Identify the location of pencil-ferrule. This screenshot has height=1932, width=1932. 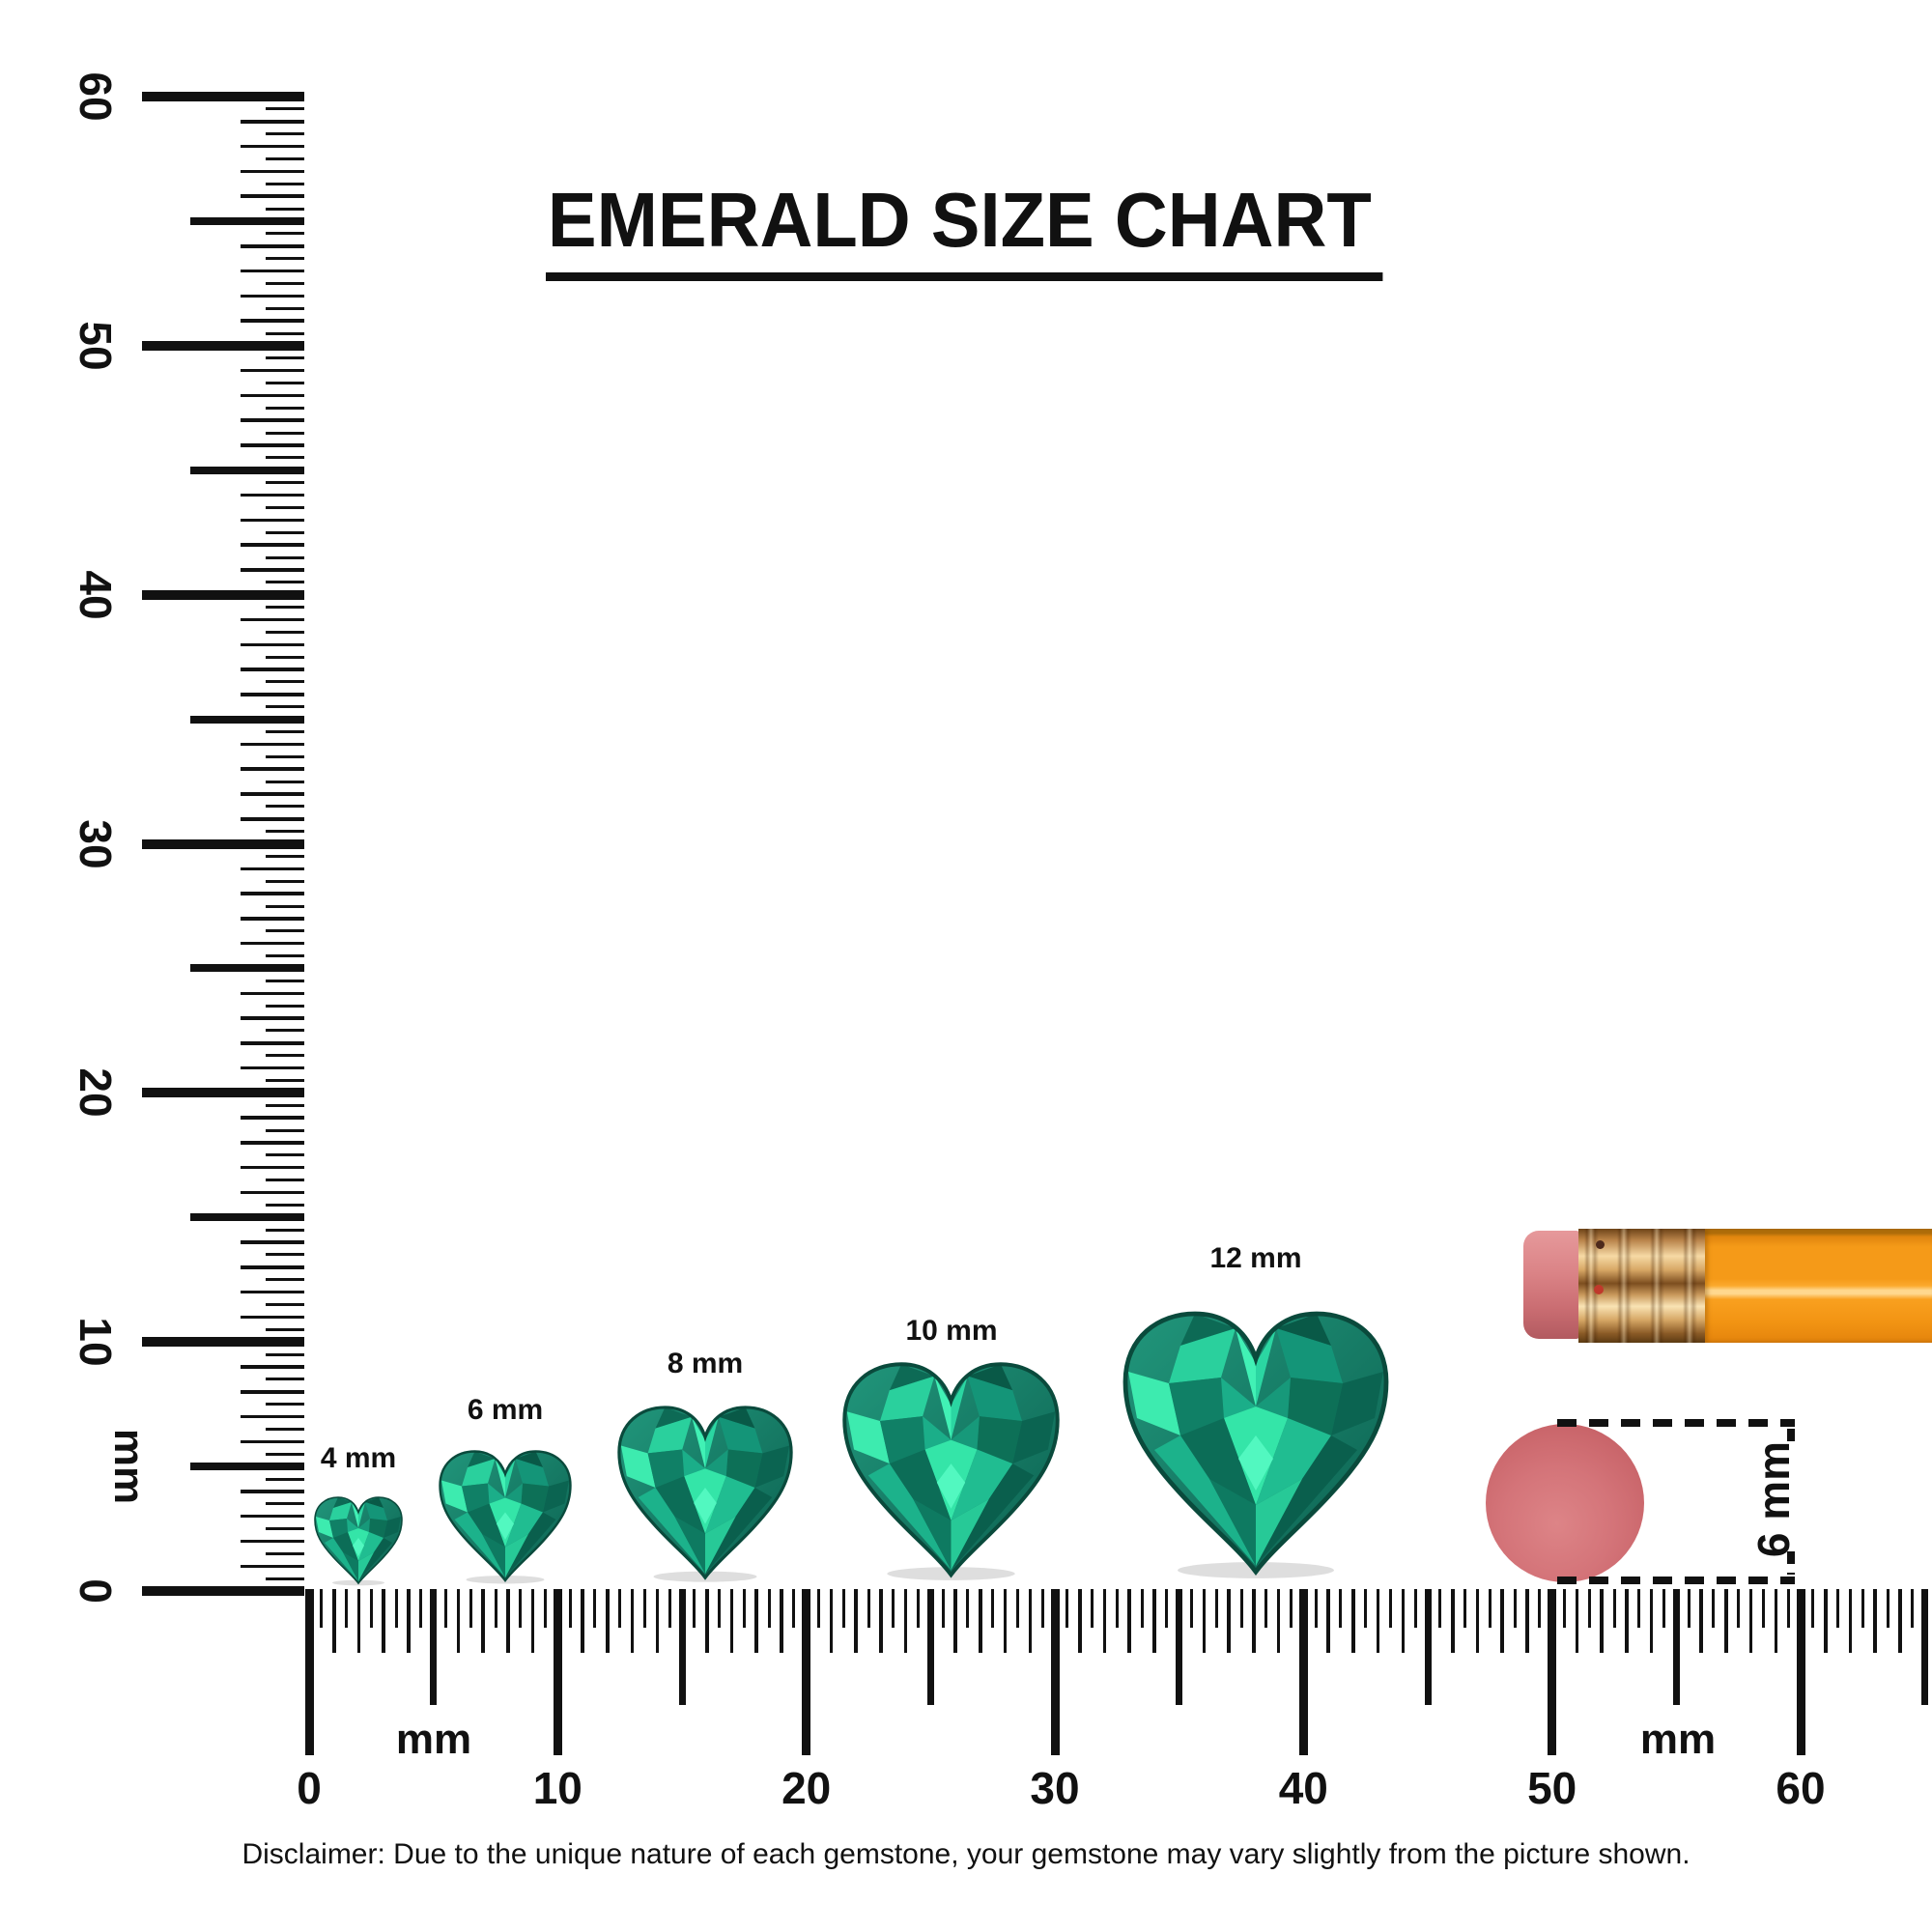
(1641, 1286).